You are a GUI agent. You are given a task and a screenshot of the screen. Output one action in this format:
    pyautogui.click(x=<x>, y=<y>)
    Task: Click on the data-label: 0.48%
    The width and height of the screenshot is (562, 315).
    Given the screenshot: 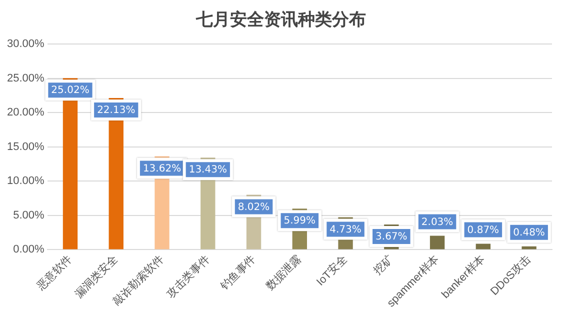 What is the action you would take?
    pyautogui.click(x=529, y=232)
    